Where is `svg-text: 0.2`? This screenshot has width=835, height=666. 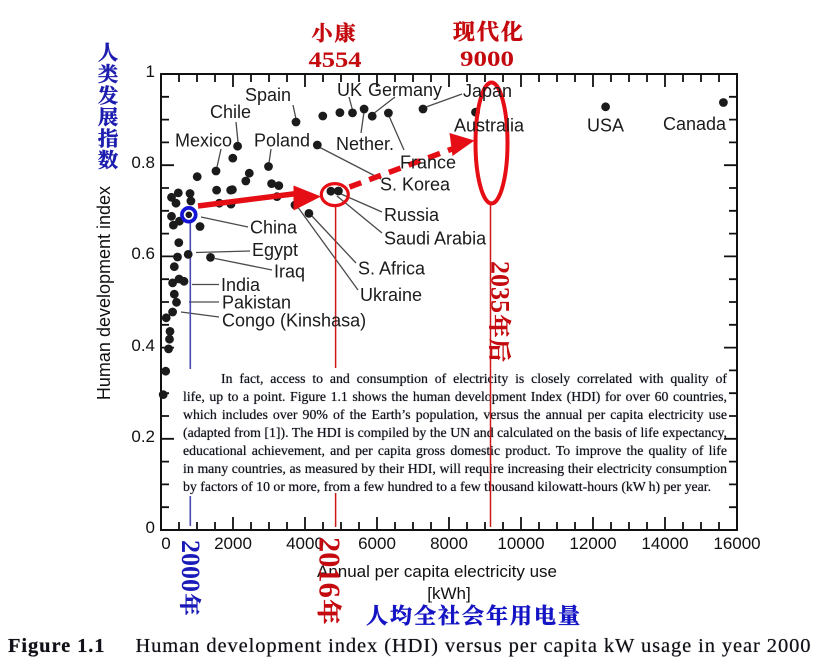 svg-text: 0.2 is located at coordinates (143, 436).